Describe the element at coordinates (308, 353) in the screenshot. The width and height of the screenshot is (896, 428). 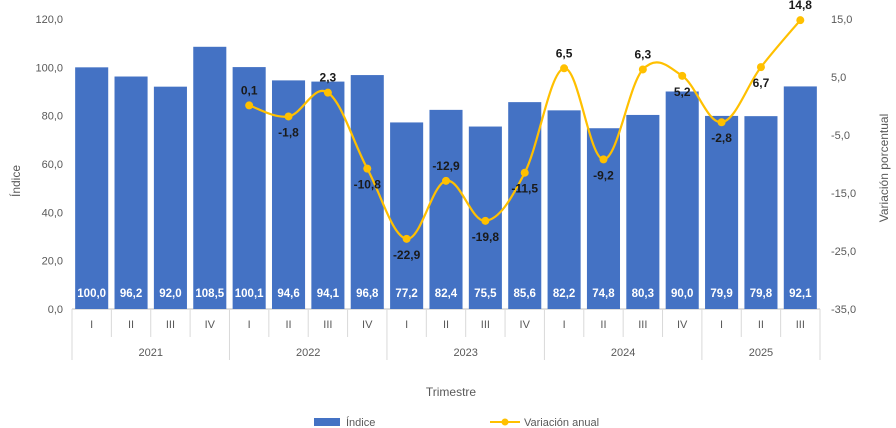
I see `year-label: 2022` at that location.